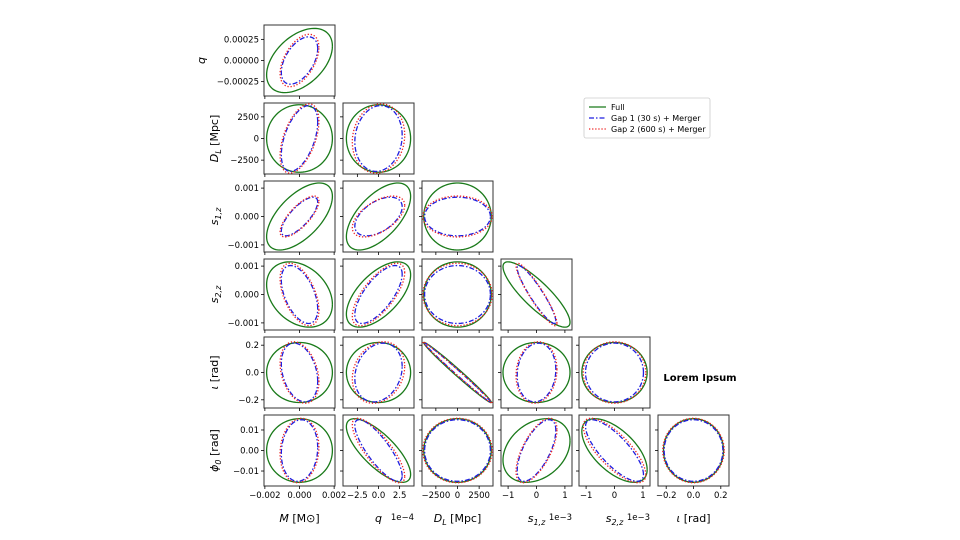  What do you see at coordinates (638, 518) in the screenshot?
I see `x-offset-text: 1e−3` at bounding box center [638, 518].